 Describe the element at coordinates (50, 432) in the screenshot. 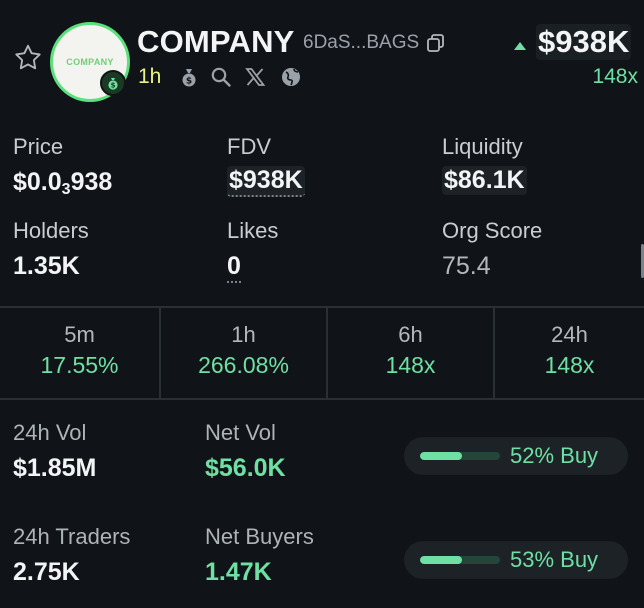

I see `volume-label: 24h Vol` at that location.